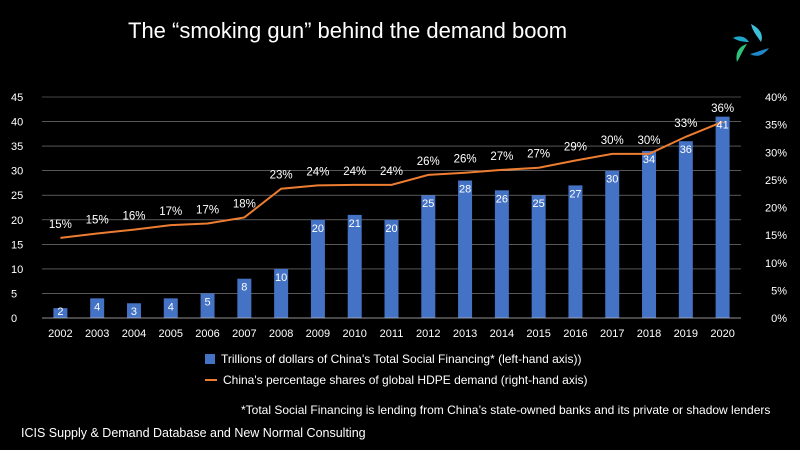 The width and height of the screenshot is (800, 450). What do you see at coordinates (133, 217) in the screenshot?
I see `line-value-label: 16%` at bounding box center [133, 217].